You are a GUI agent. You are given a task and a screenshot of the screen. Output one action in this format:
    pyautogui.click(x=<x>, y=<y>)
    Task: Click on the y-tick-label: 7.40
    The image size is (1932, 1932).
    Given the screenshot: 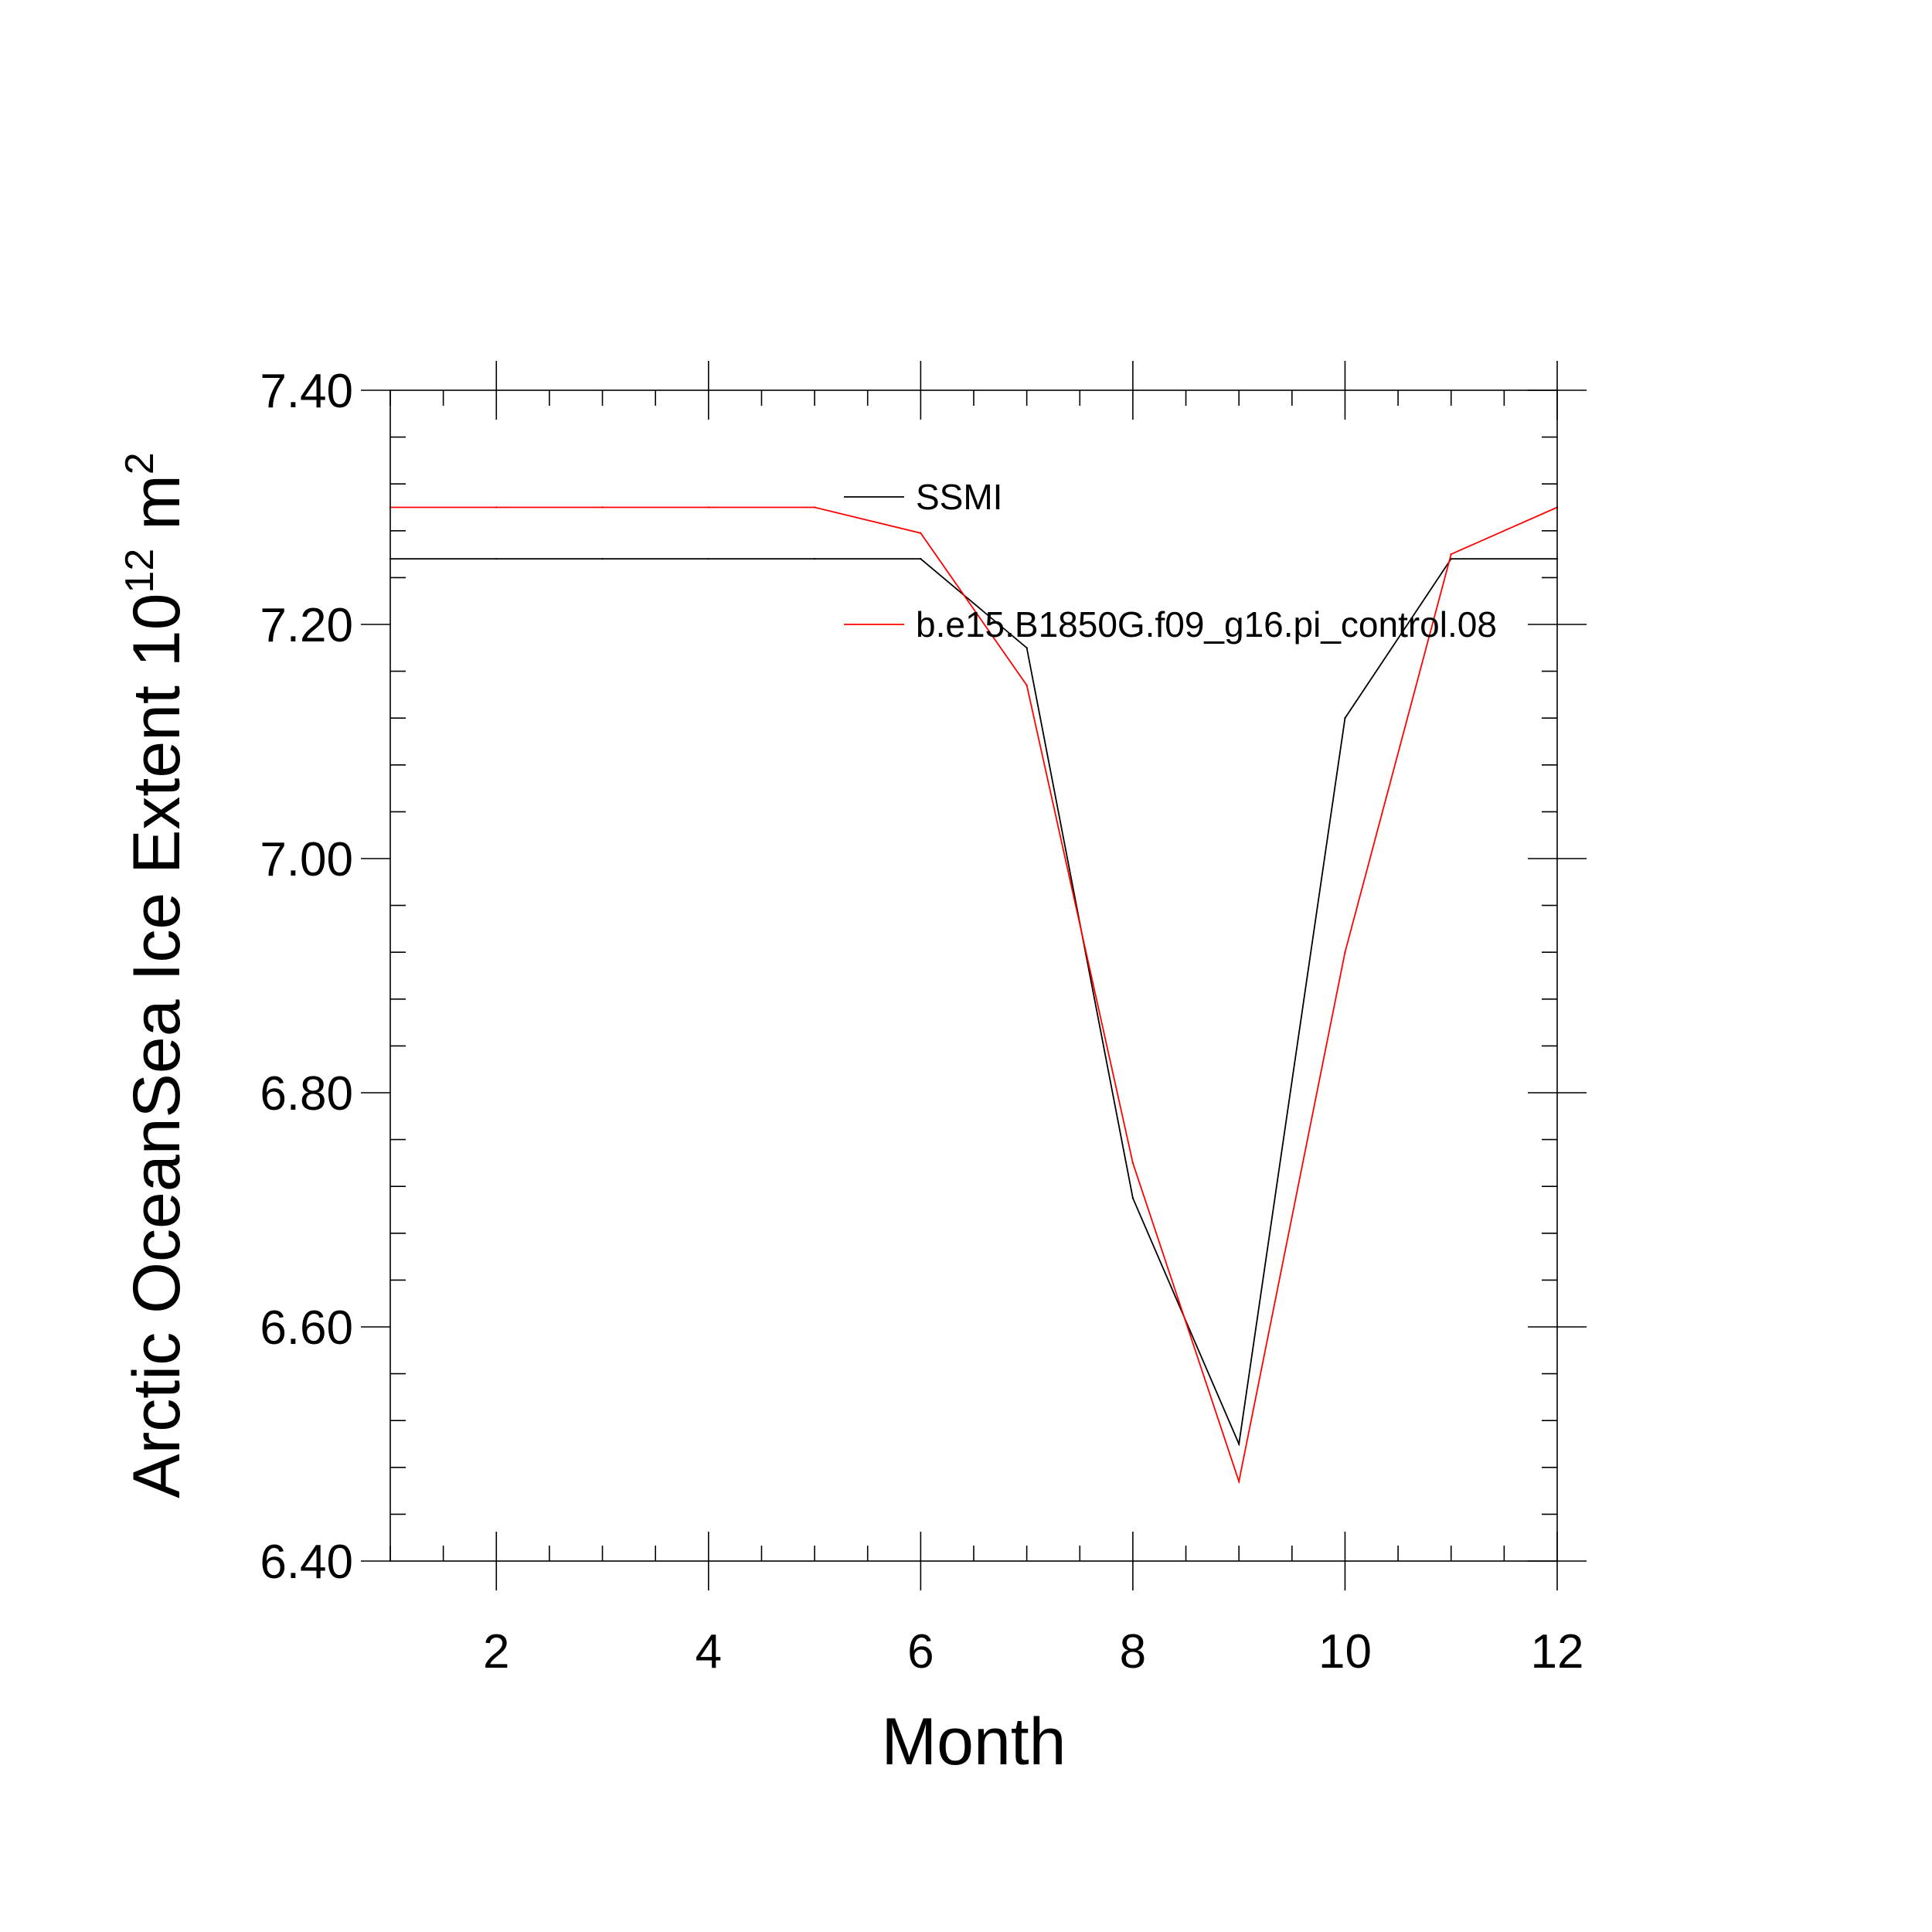 What is the action you would take?
    pyautogui.click(x=307, y=392)
    